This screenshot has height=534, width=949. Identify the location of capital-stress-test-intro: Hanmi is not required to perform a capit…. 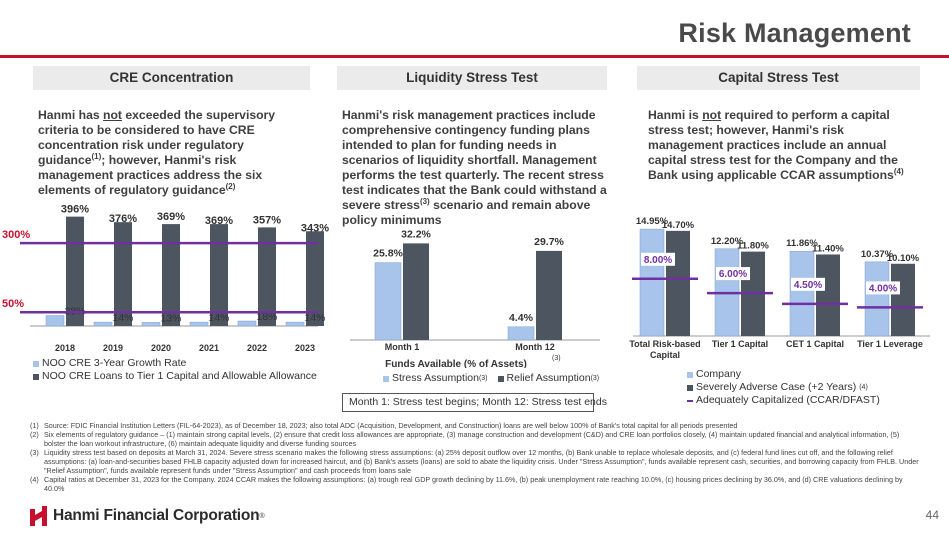
(776, 145).